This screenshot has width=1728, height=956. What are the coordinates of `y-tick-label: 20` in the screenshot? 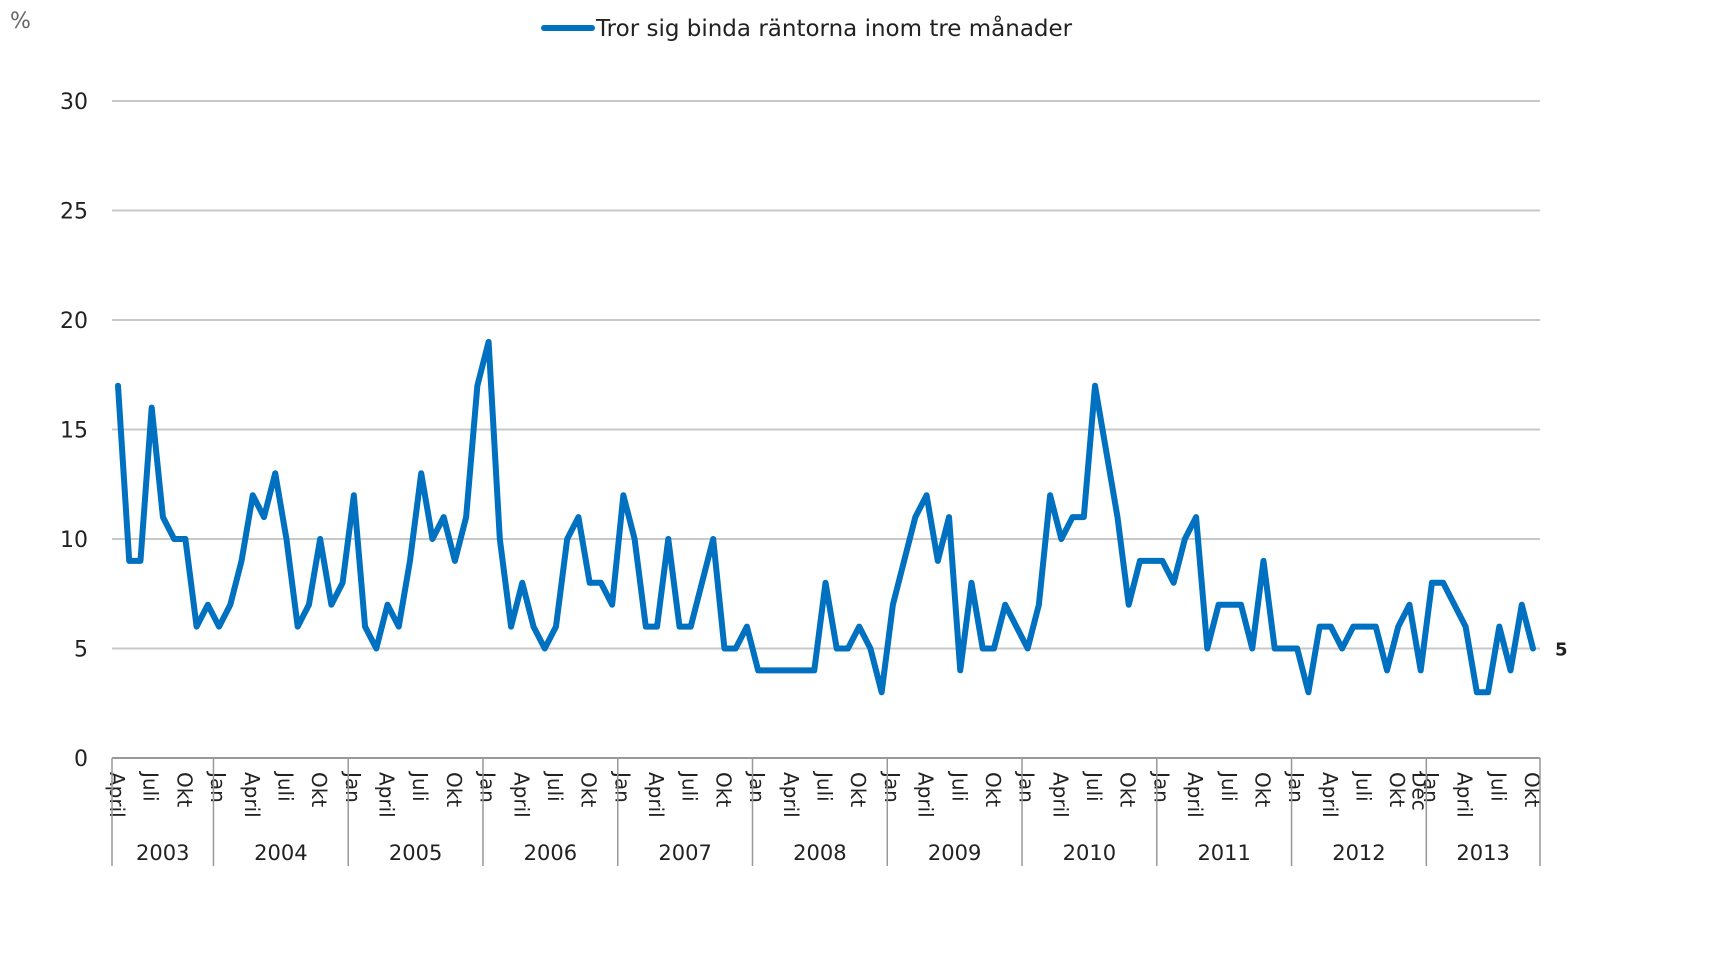 It's located at (74, 321).